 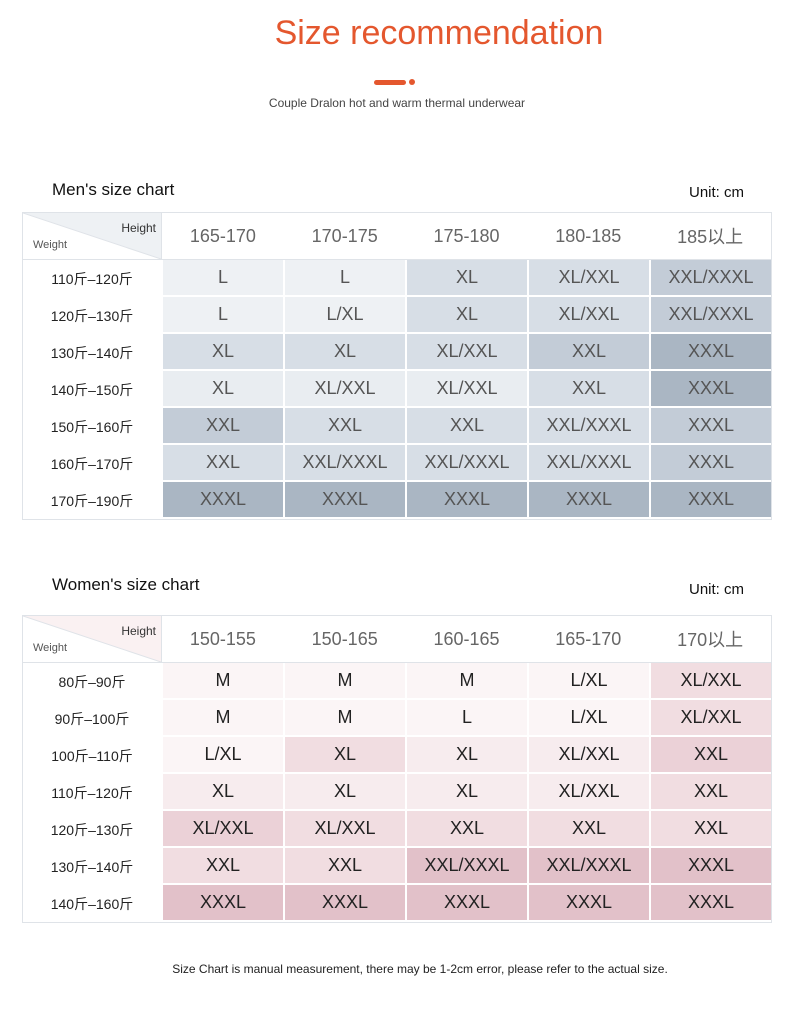 I want to click on height-header: 150-165, so click(x=344, y=638).